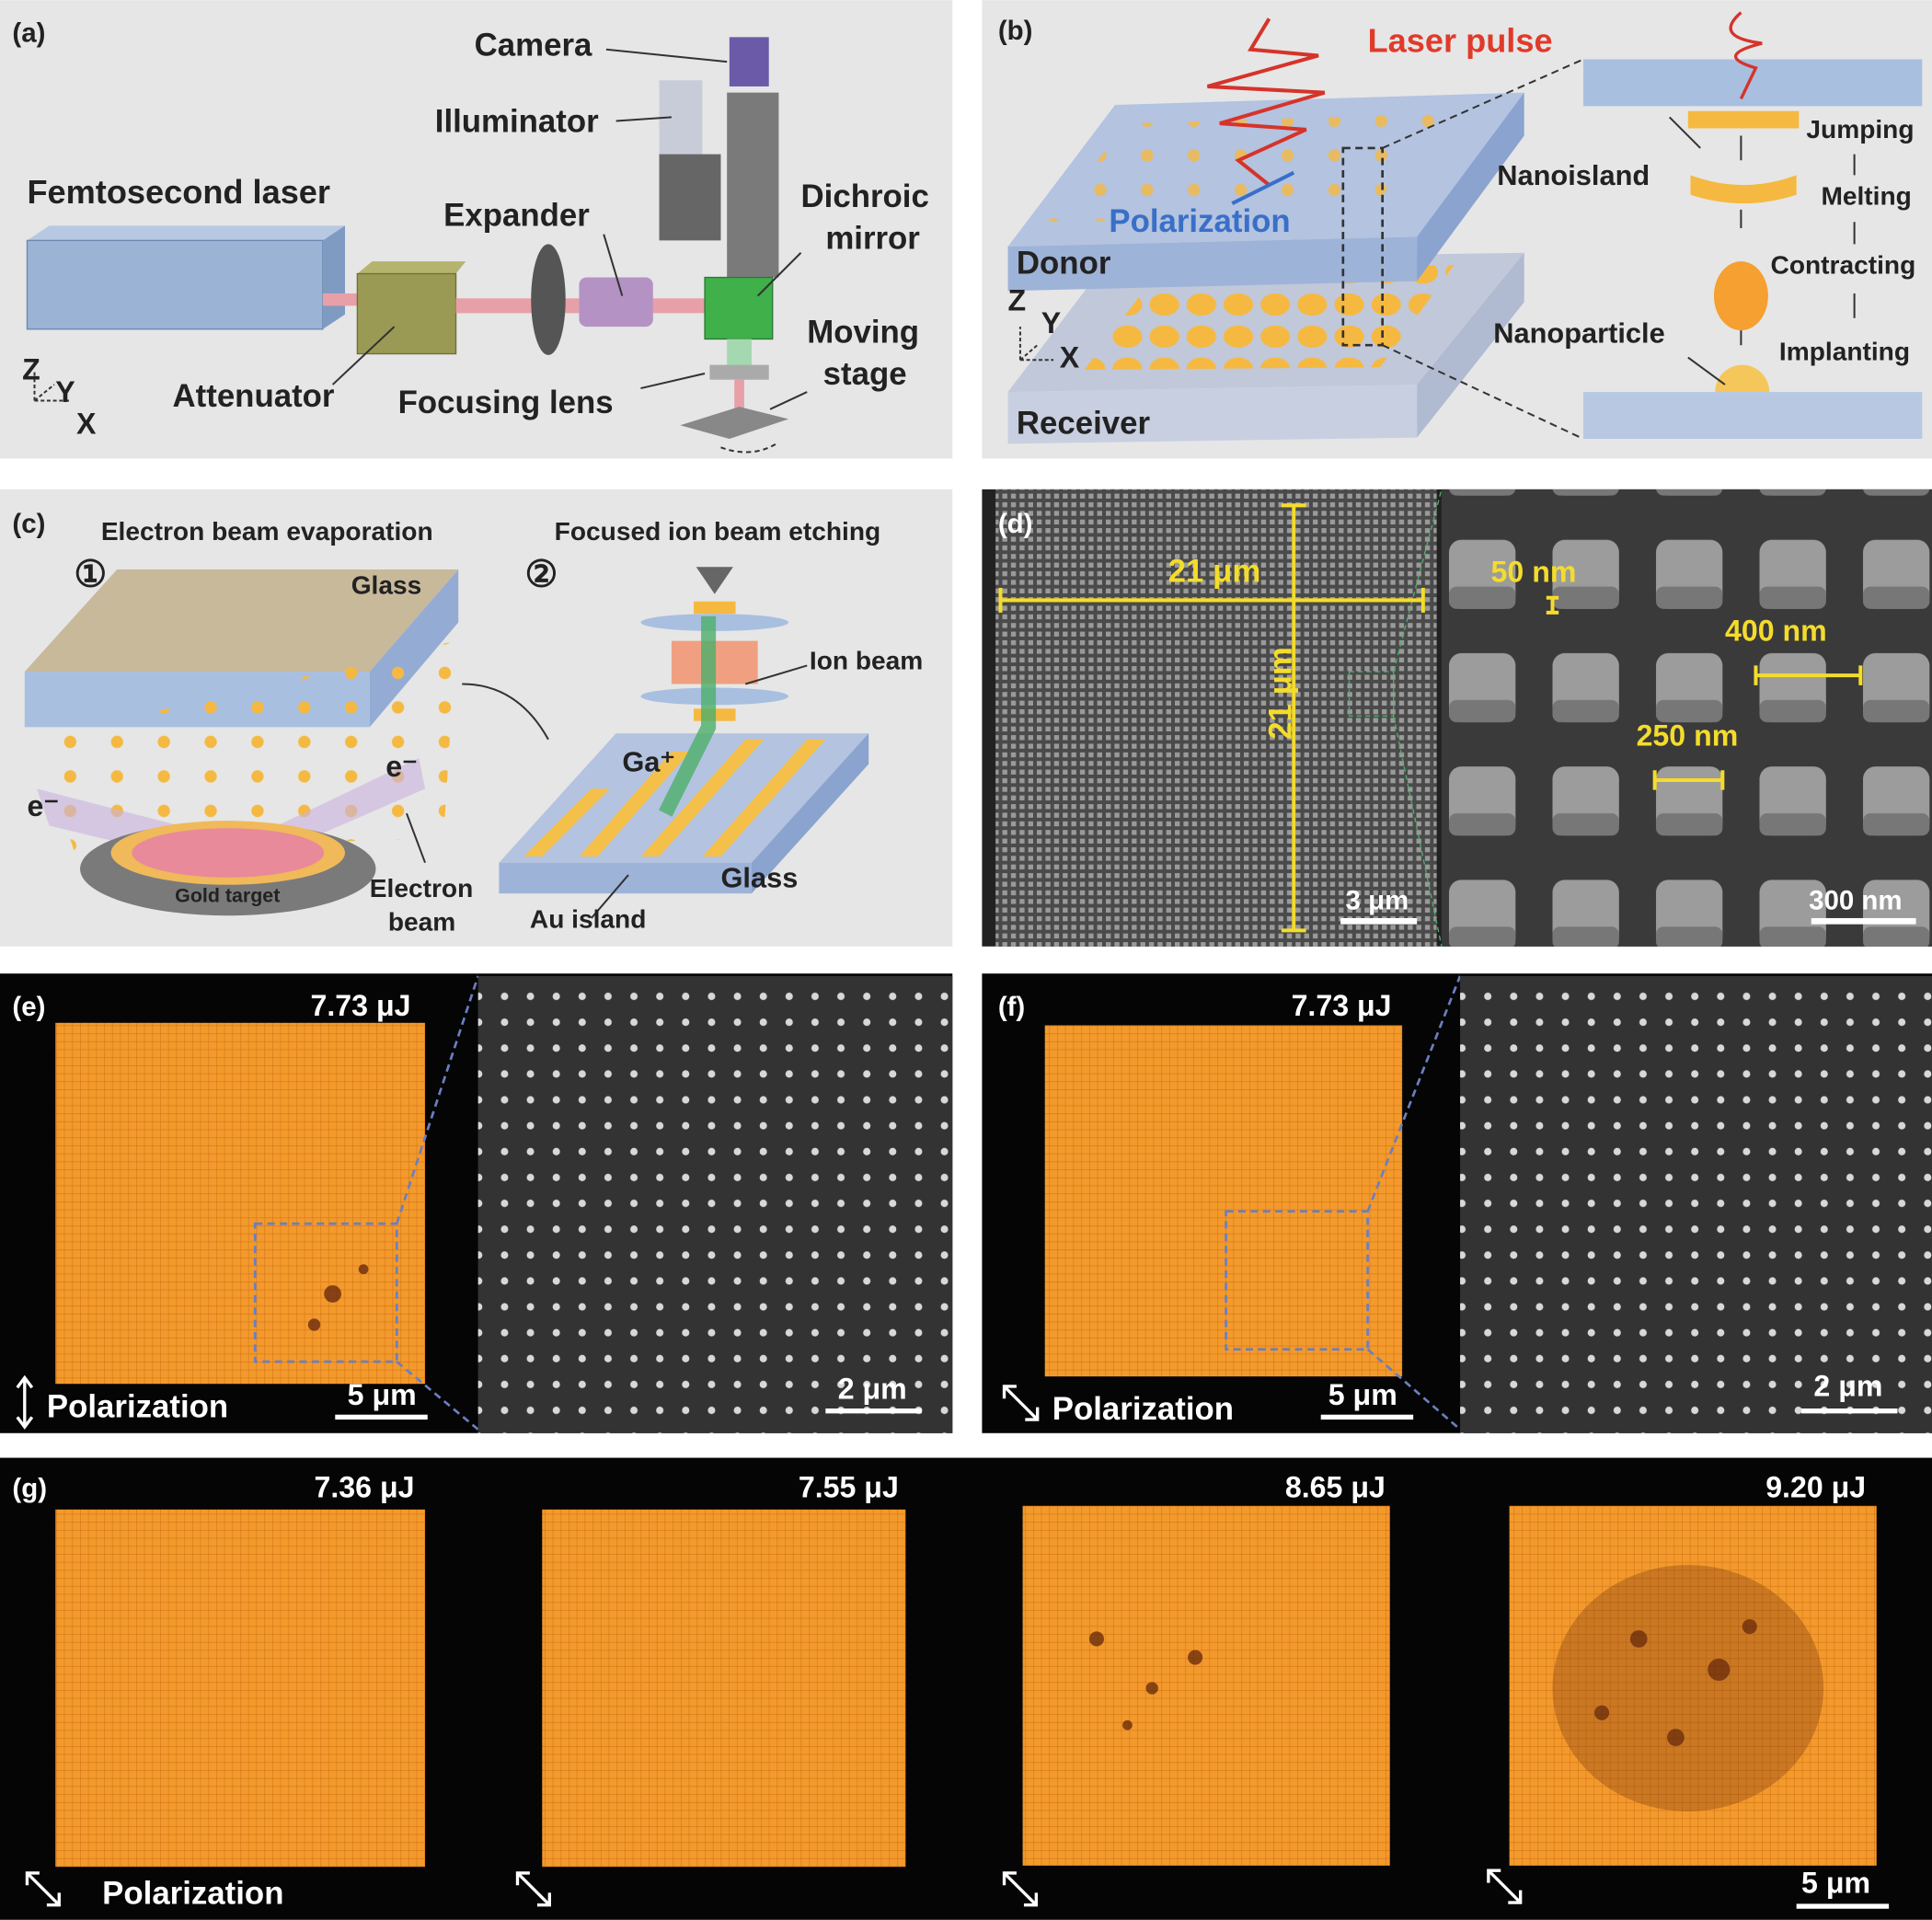  I want to click on arrows, so click(1762, 251).